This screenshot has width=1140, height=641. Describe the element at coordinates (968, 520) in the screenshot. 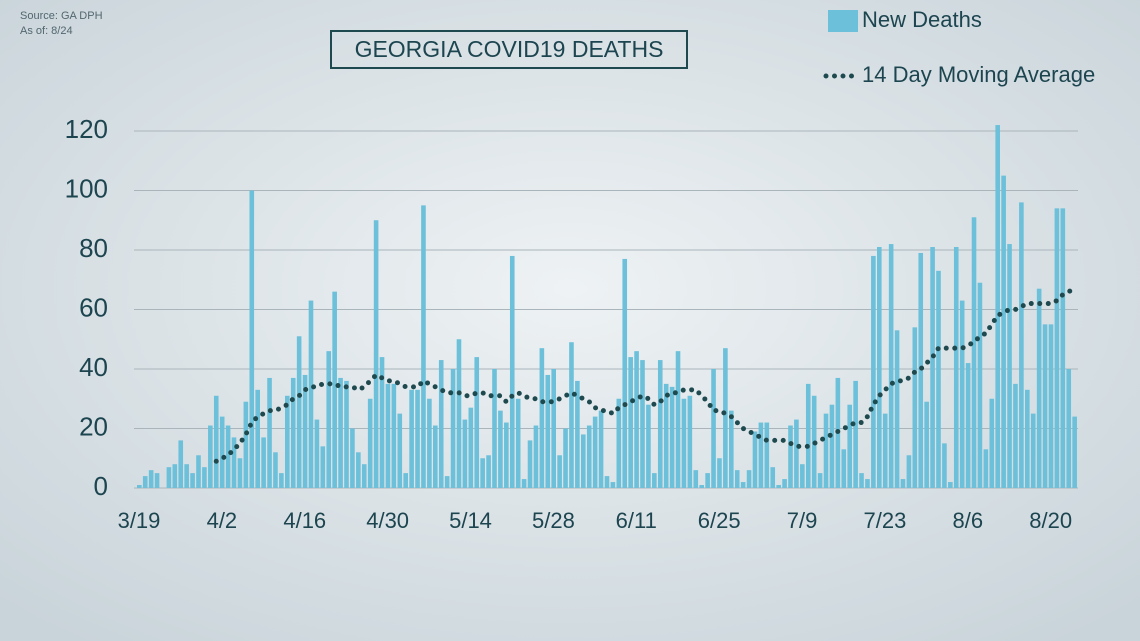

I see `x-tick-label: 8/6` at that location.